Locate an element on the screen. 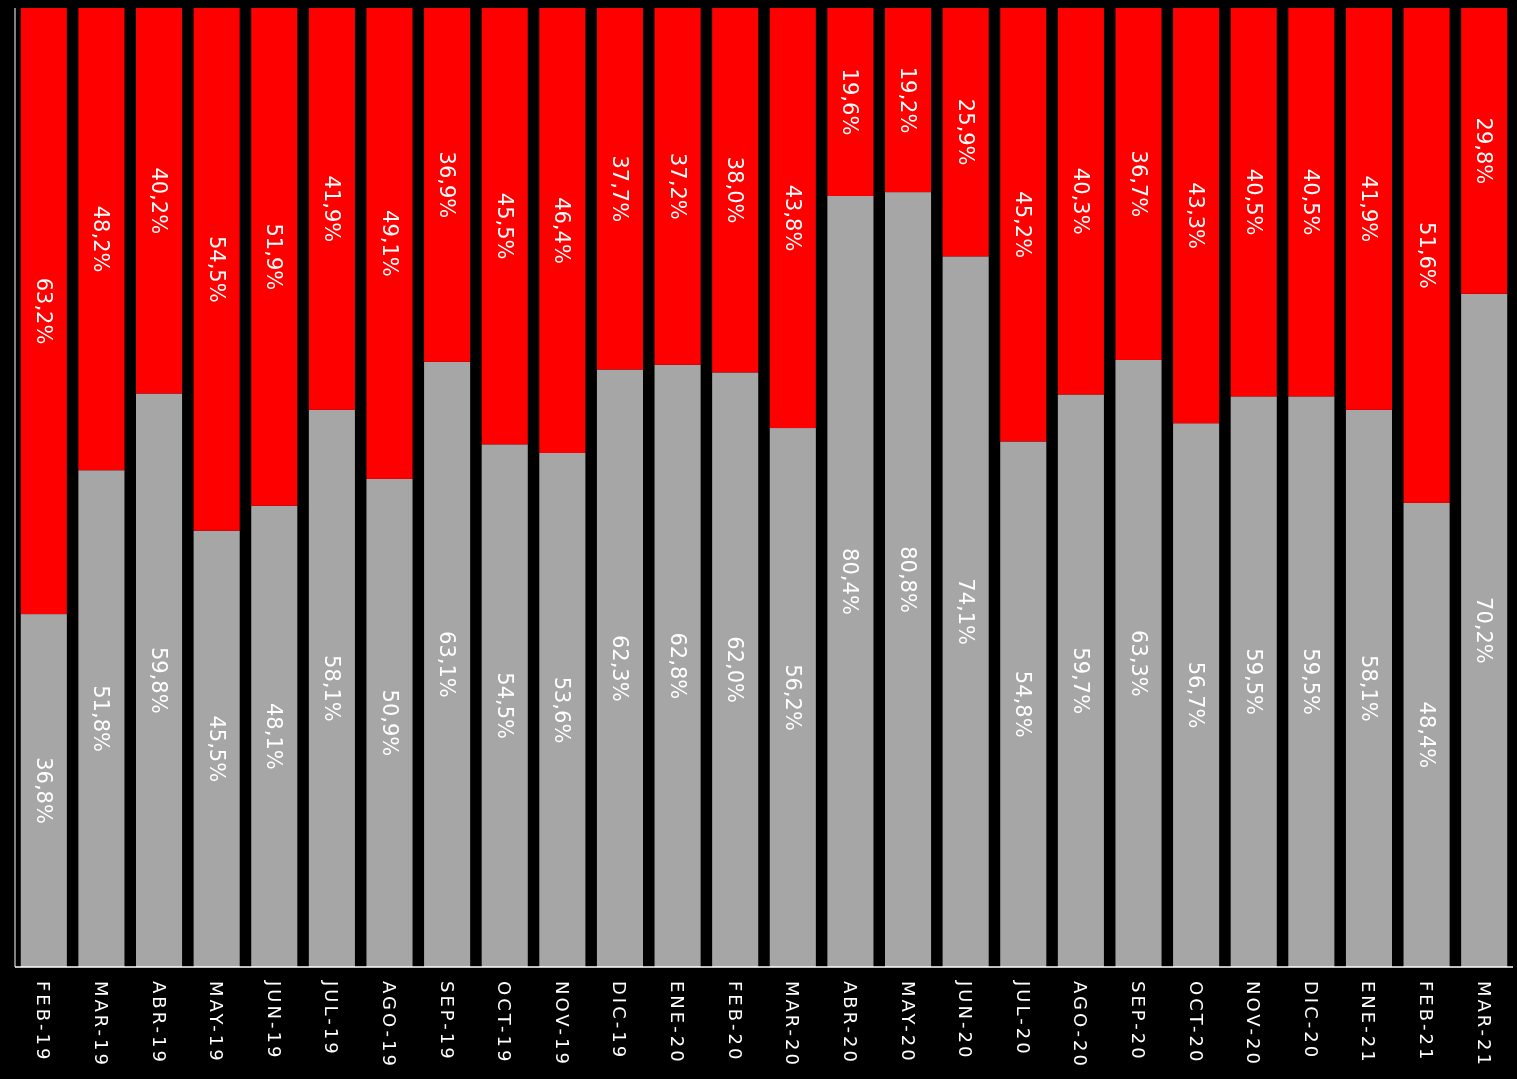 This screenshot has height=1079, width=1517. data-label: 48,1% is located at coordinates (274, 736).